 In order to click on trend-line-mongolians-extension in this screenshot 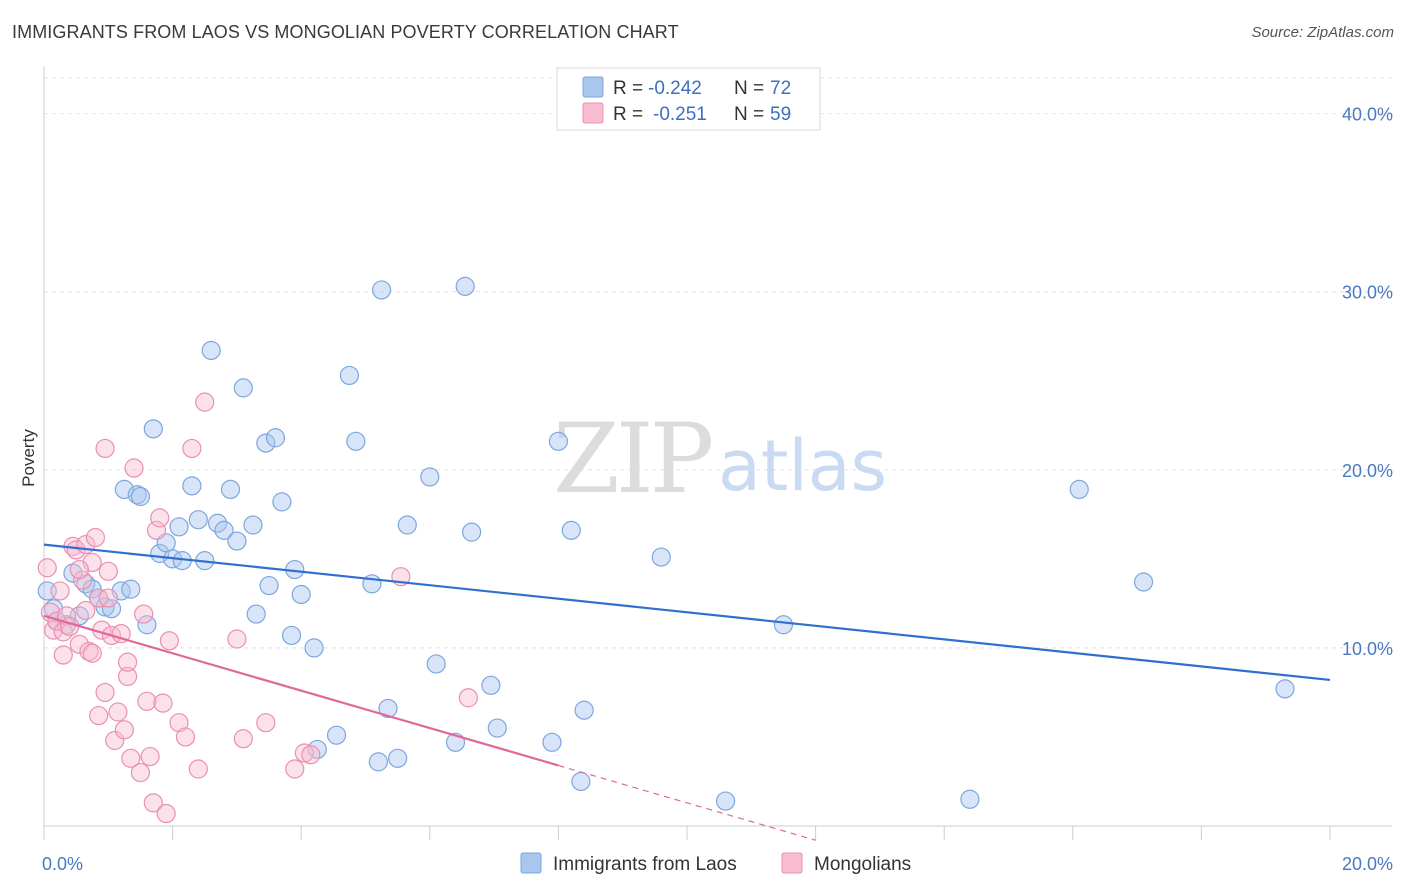, I will do `click(687, 802)`.